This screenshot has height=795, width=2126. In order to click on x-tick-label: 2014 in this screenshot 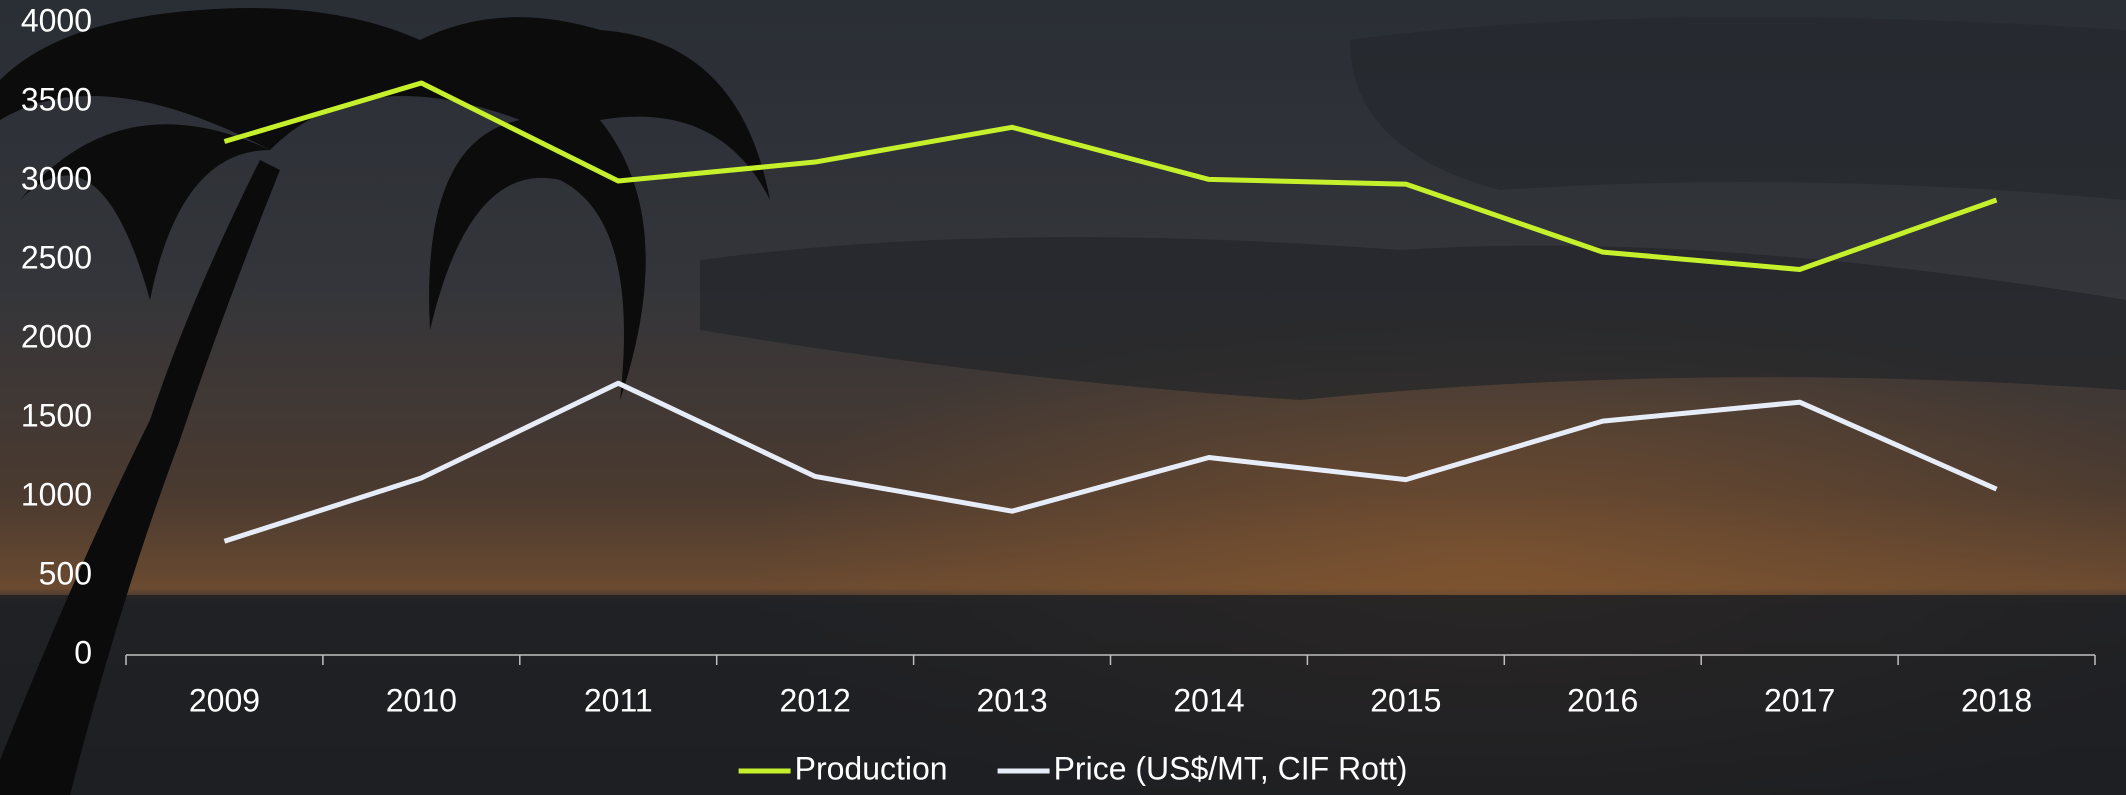, I will do `click(1208, 700)`.